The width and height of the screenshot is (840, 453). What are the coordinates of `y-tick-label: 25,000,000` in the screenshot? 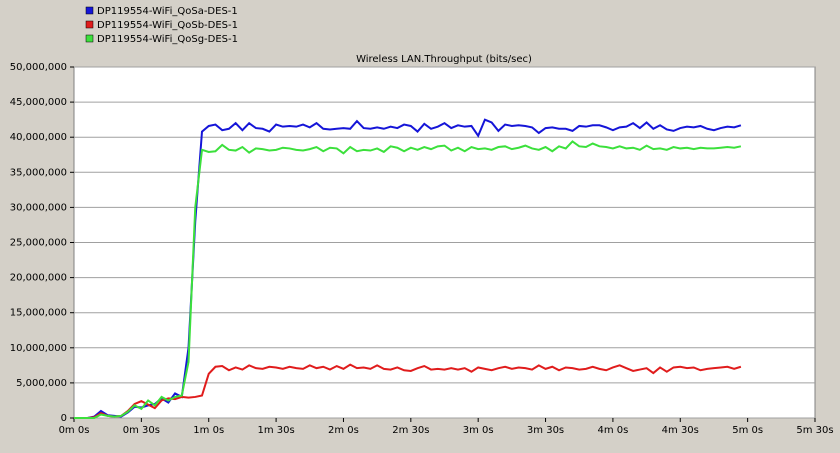 It's located at (38, 243).